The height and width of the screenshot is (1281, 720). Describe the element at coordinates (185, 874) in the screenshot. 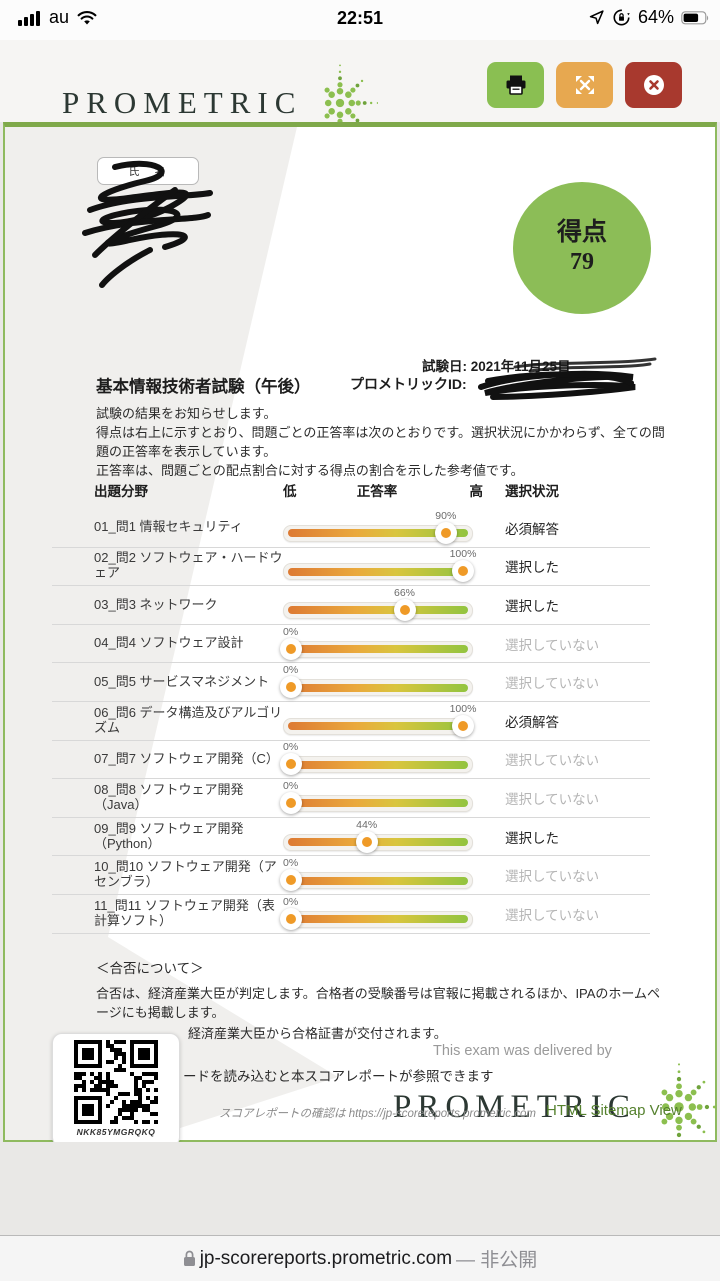

I see `category-label: 10_問10 ソフトウェア開発（アセンブラ）` at that location.